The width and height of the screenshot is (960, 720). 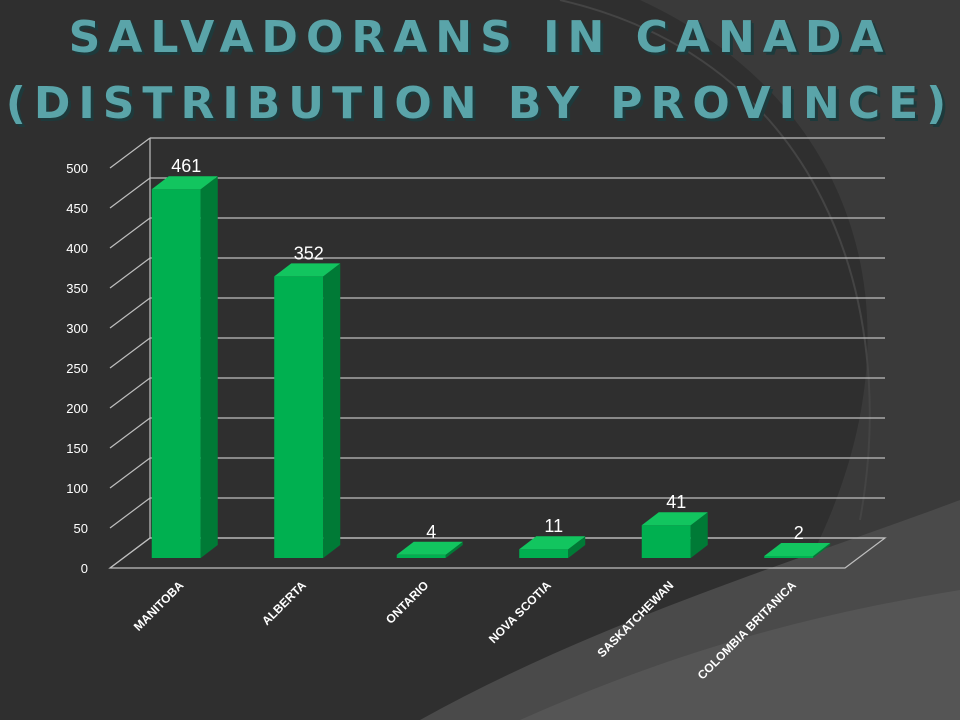 I want to click on y-tick-label: 150, so click(x=77, y=448).